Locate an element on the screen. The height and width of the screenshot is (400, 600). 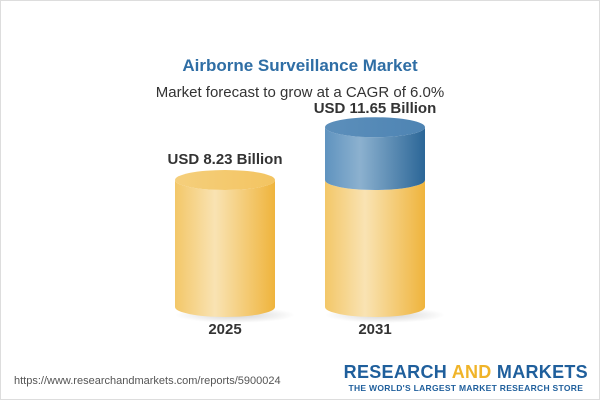
bar-2031-growth is located at coordinates (375, 158).